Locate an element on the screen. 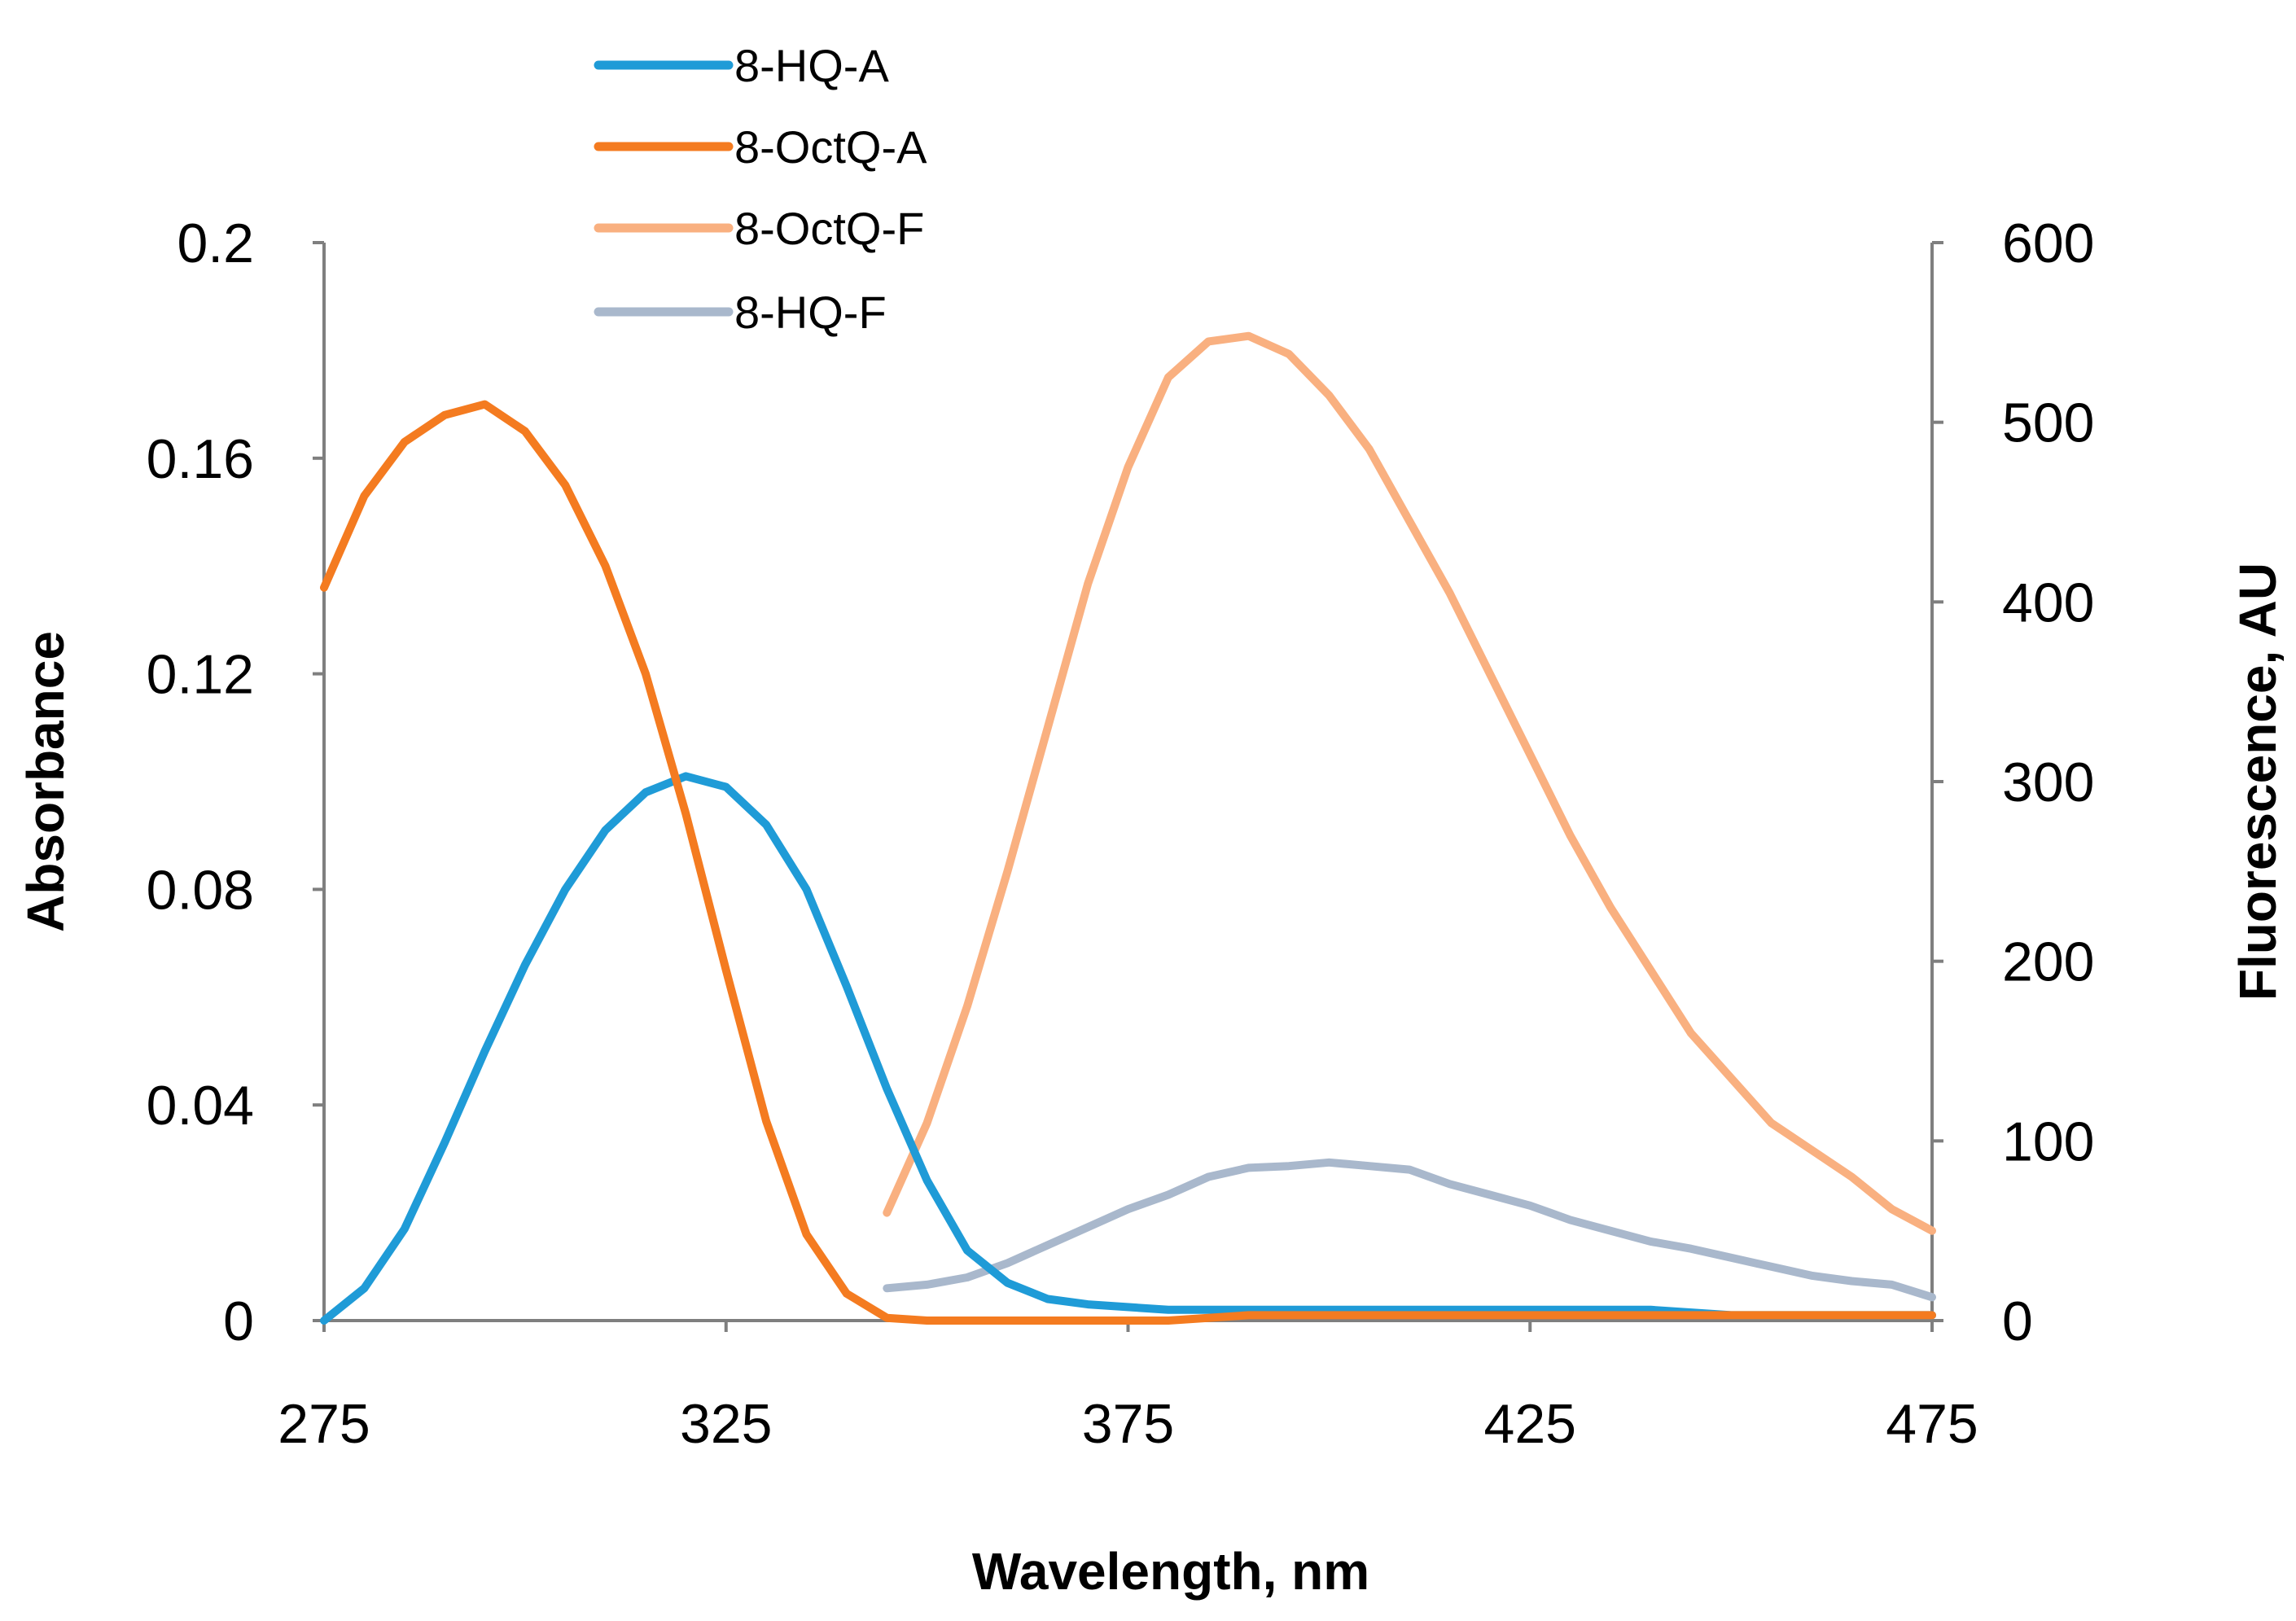 This screenshot has height=1621, width=2296. y-right-tick-label: 300 is located at coordinates (2048, 782).